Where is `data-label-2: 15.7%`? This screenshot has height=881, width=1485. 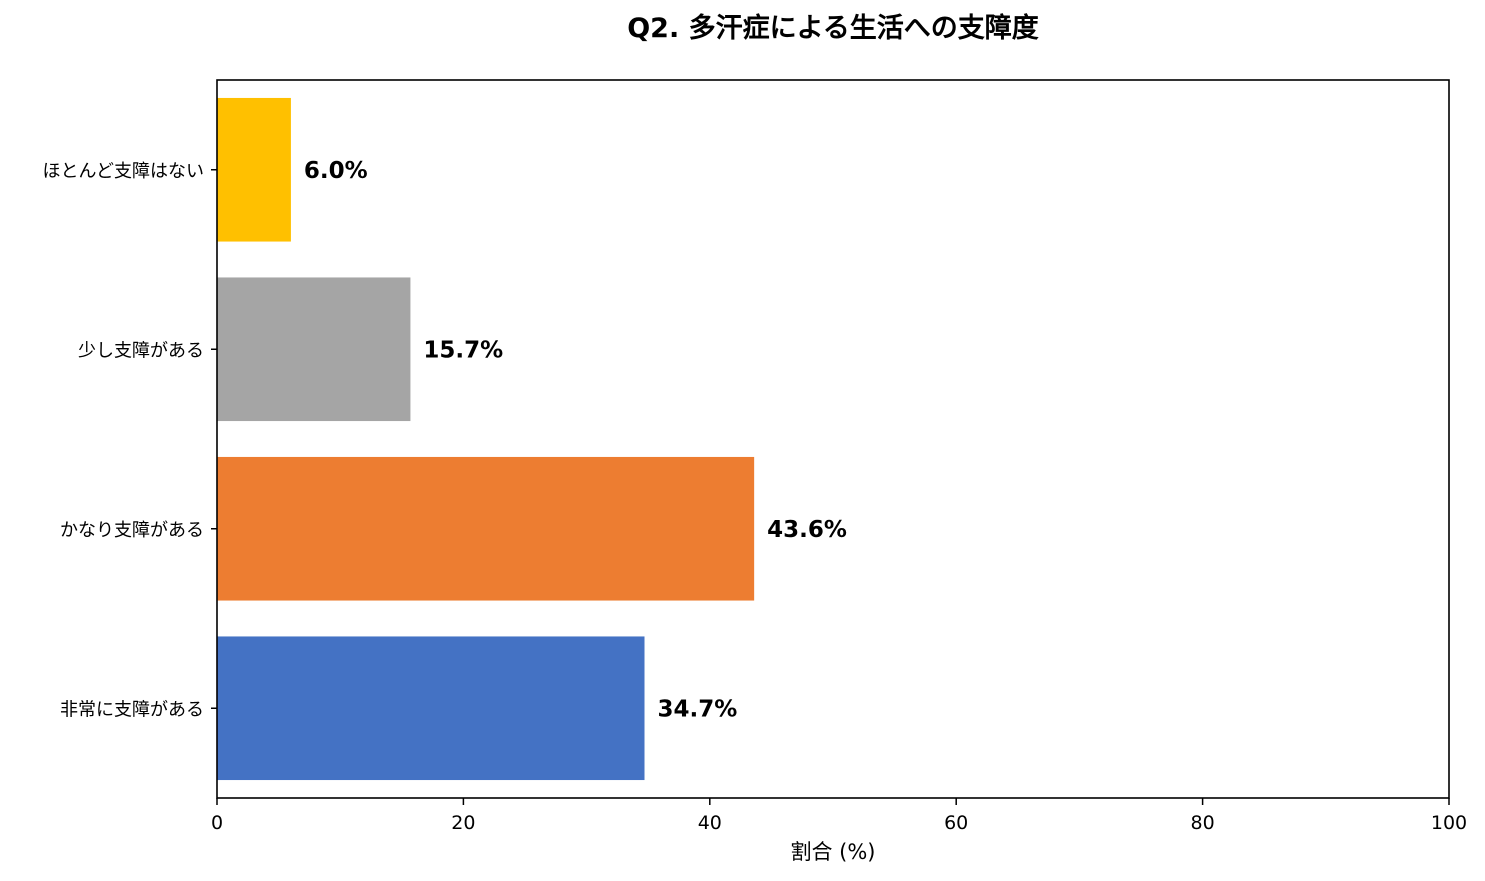 data-label-2: 15.7% is located at coordinates (463, 350).